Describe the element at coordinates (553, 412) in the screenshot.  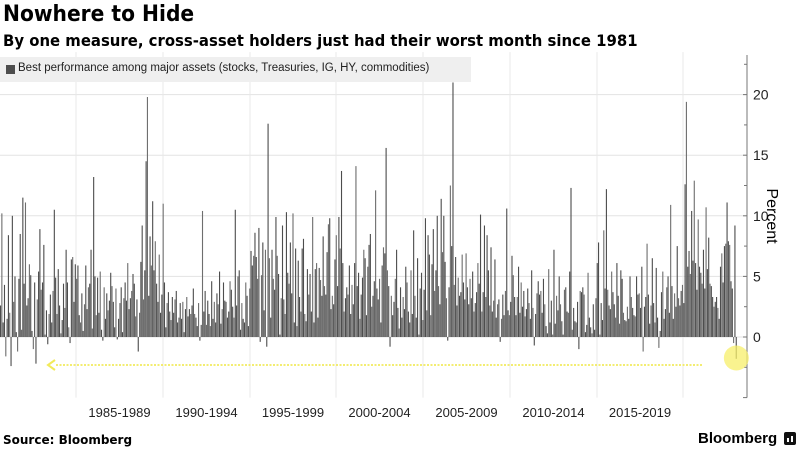
I see `x-tick-label: 2010-2014` at that location.